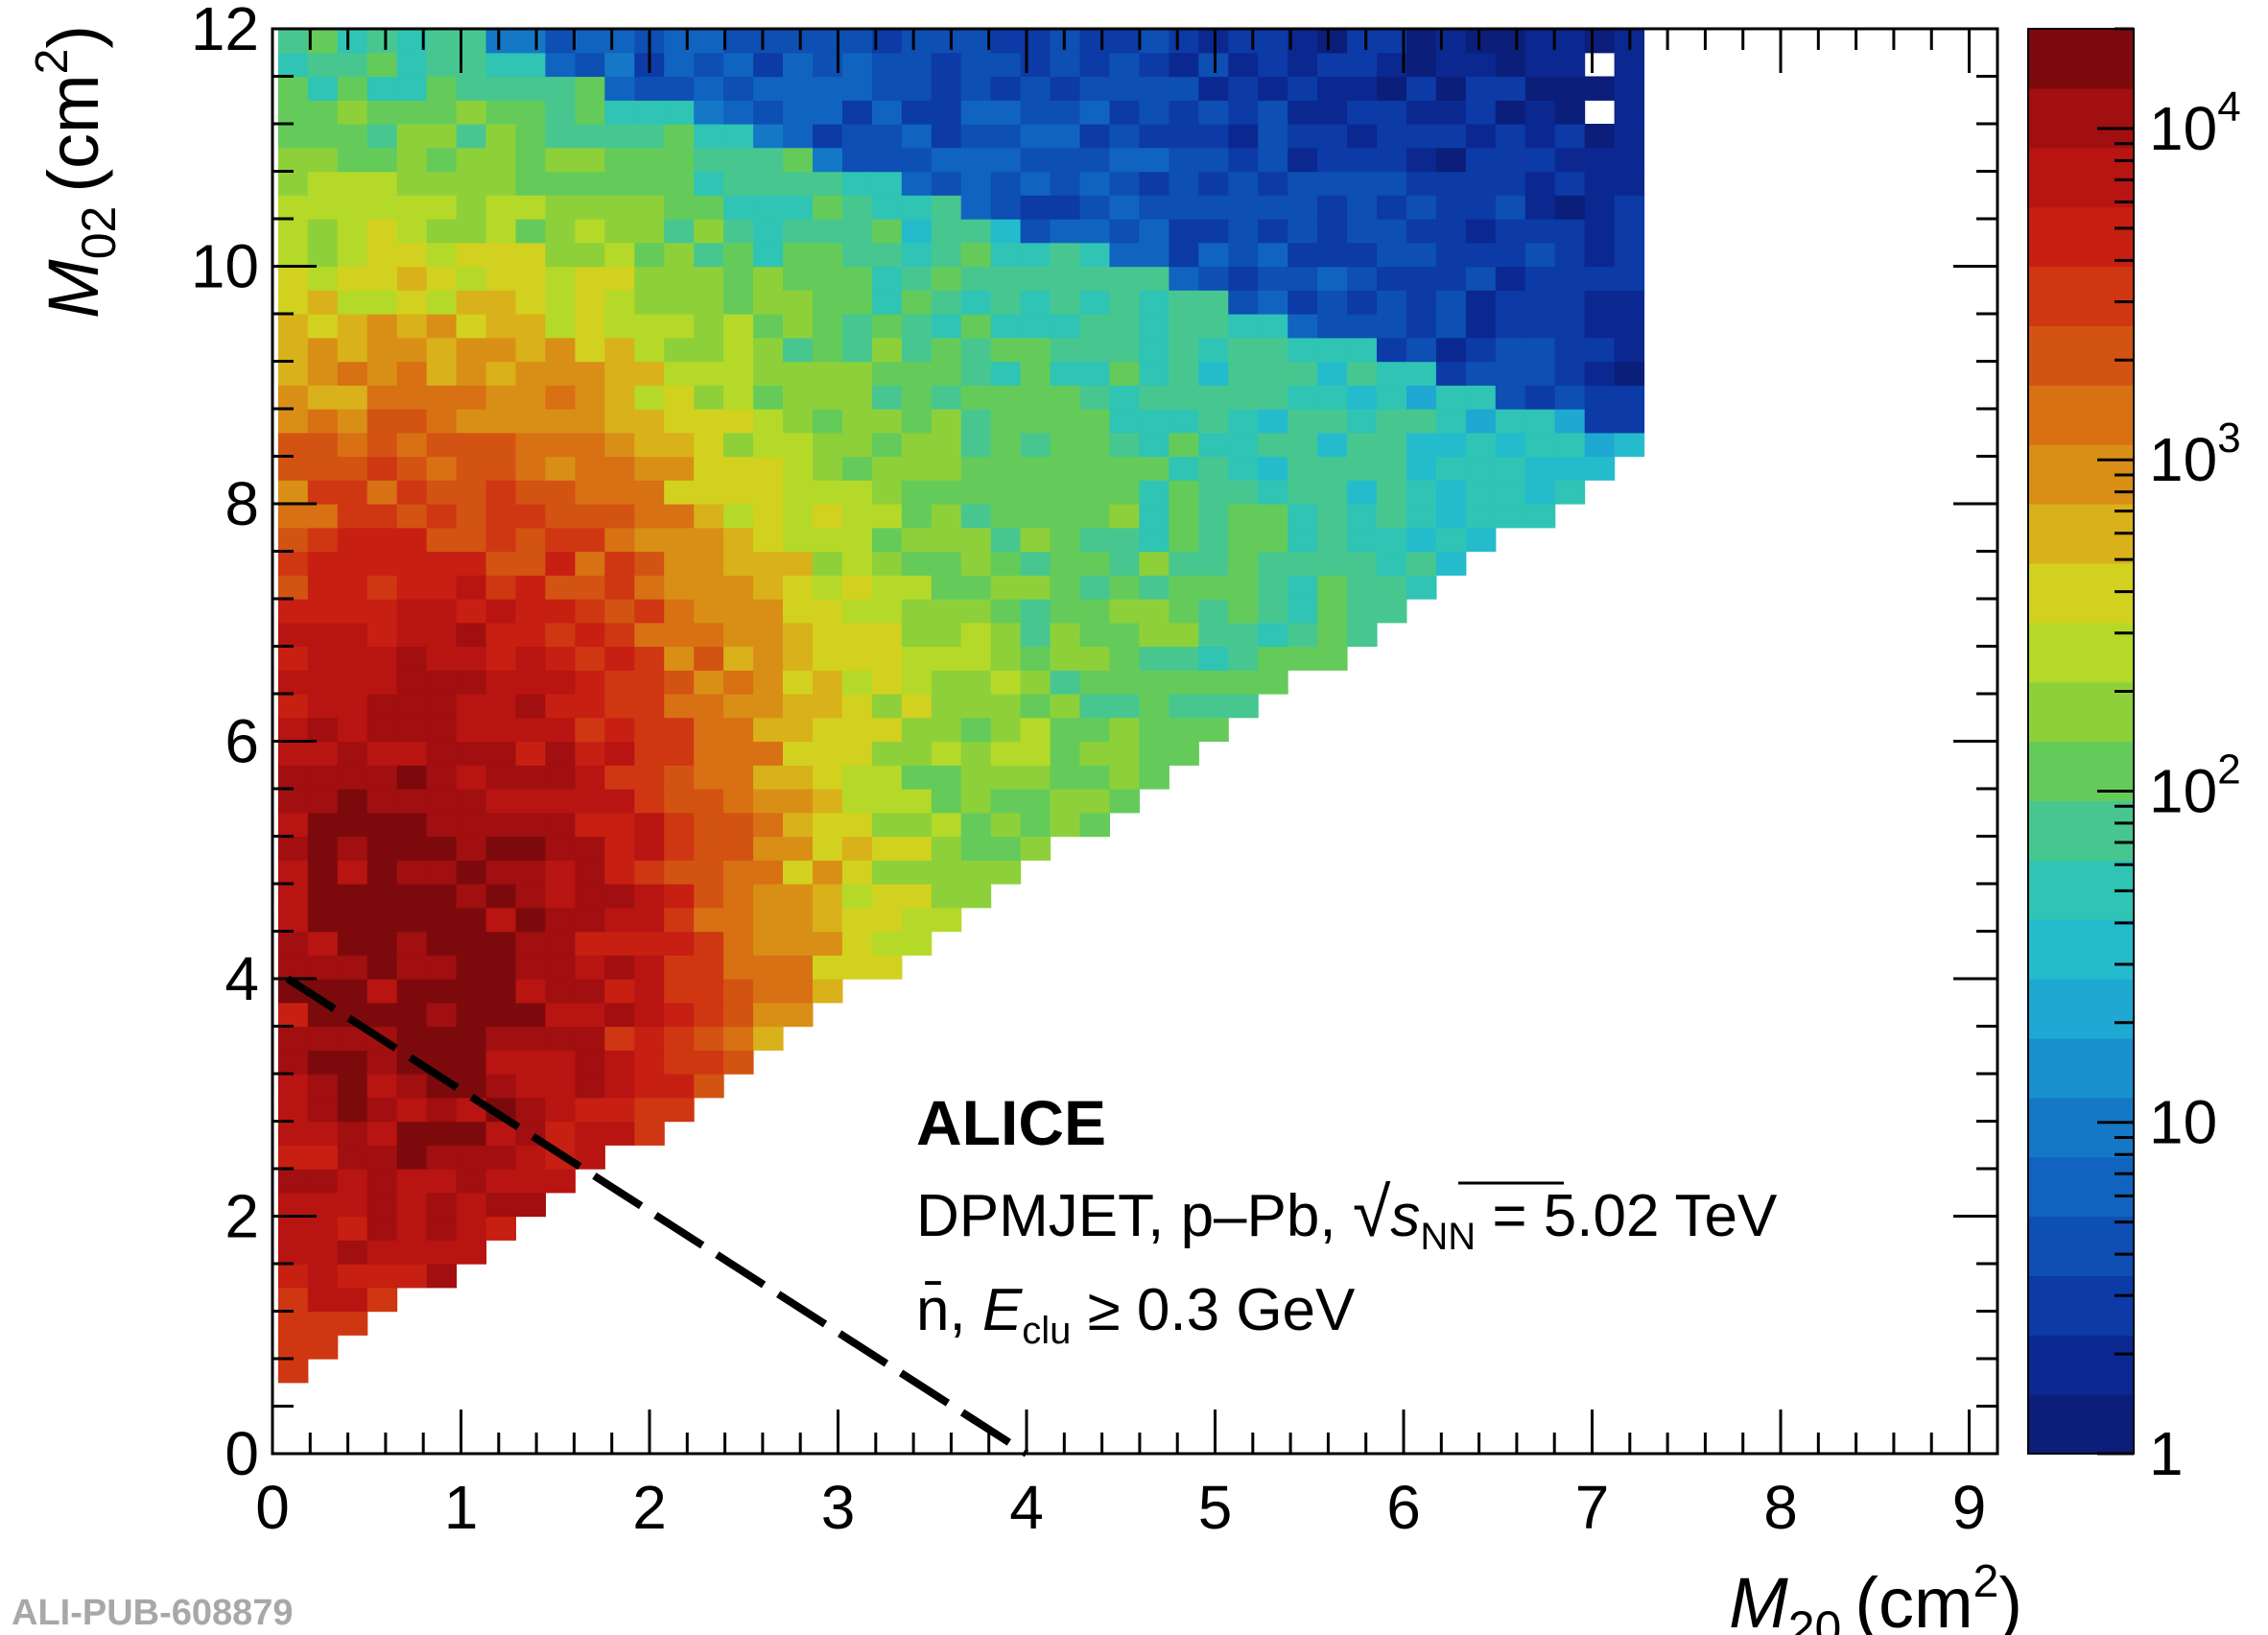  What do you see at coordinates (76, 172) in the screenshot?
I see `y-axis-title: M02(cm2)` at bounding box center [76, 172].